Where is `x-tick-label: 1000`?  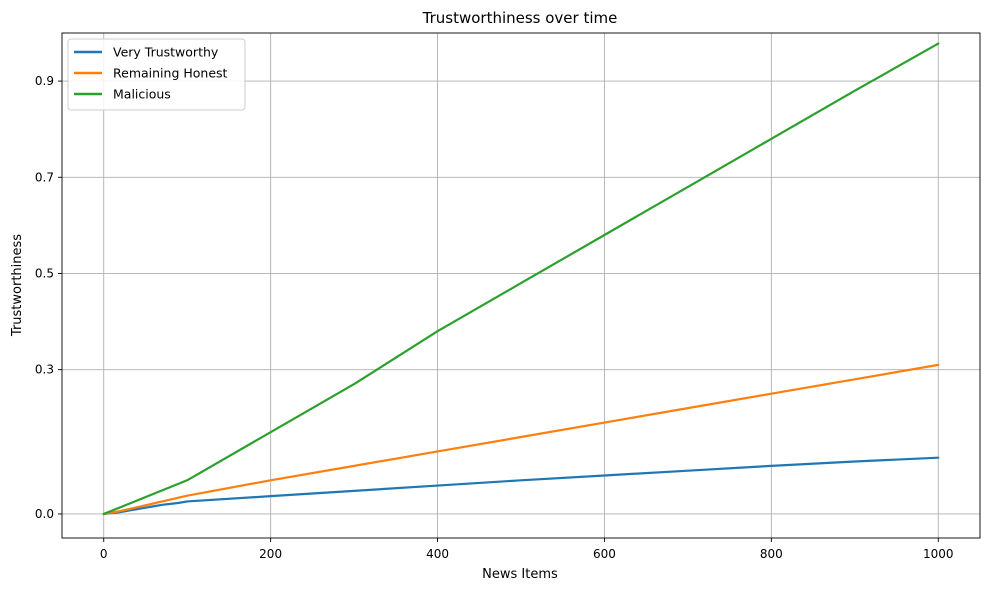
x-tick-label: 1000 is located at coordinates (938, 554).